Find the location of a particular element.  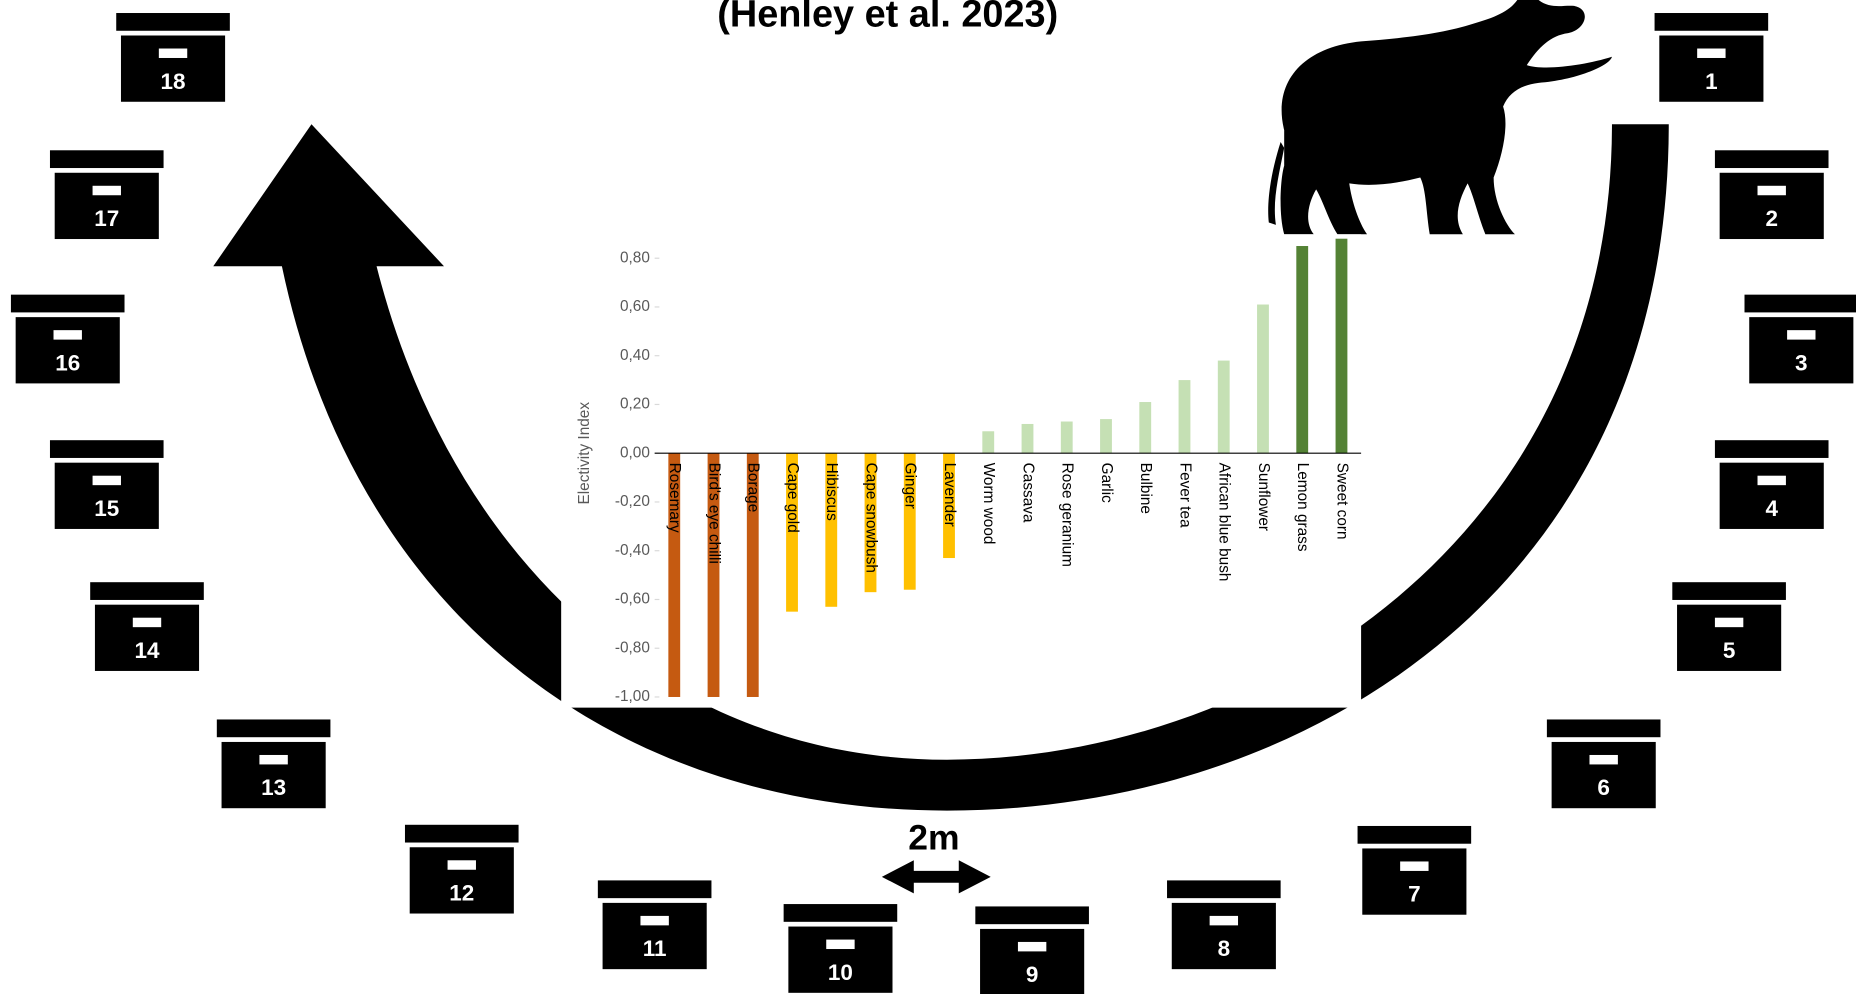

box-number: 4 is located at coordinates (1771, 508).